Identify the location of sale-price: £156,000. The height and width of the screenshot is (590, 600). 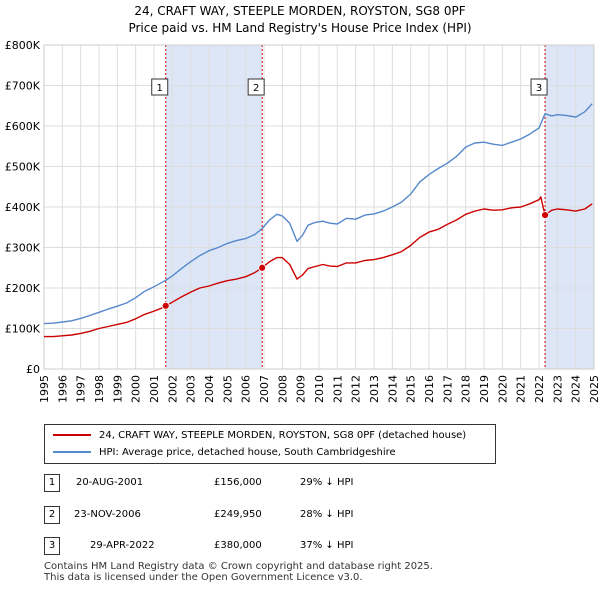
(238, 482).